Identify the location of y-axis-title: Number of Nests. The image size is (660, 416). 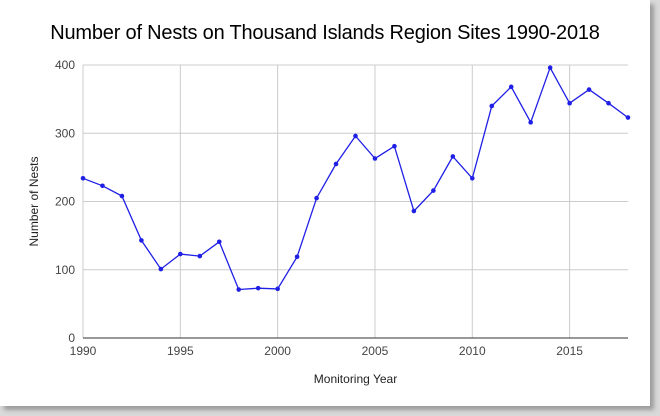
(34, 201).